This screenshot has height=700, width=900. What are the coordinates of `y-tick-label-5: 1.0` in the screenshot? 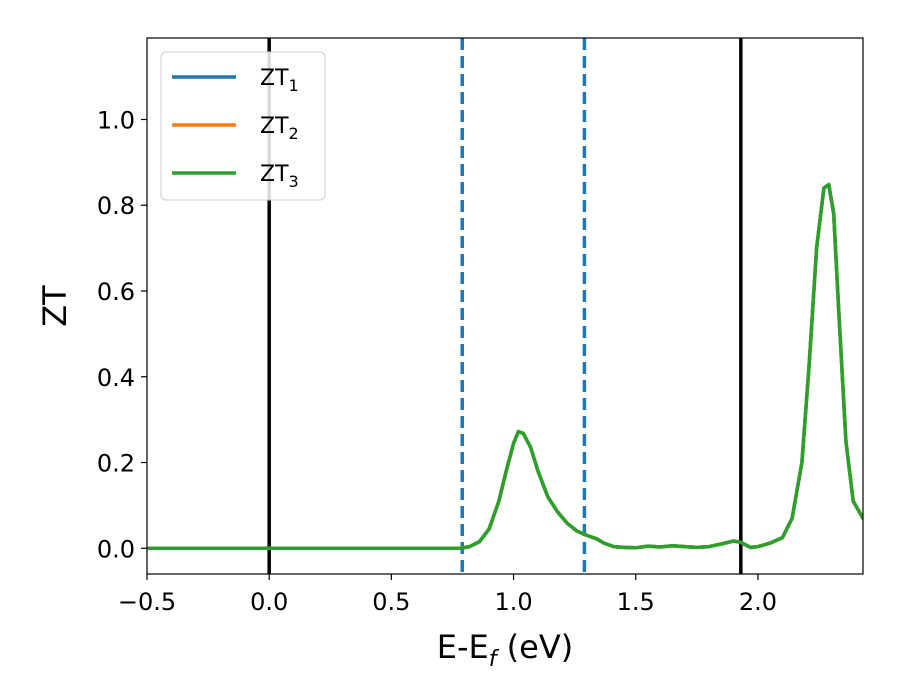 It's located at (116, 120).